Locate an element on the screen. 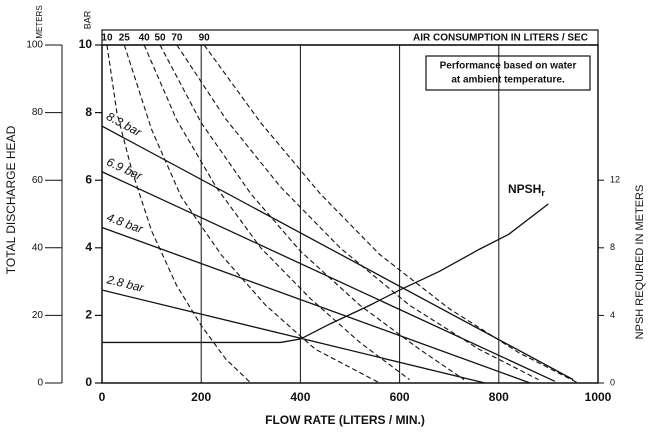  y2-tick-label: 12 is located at coordinates (615, 180).